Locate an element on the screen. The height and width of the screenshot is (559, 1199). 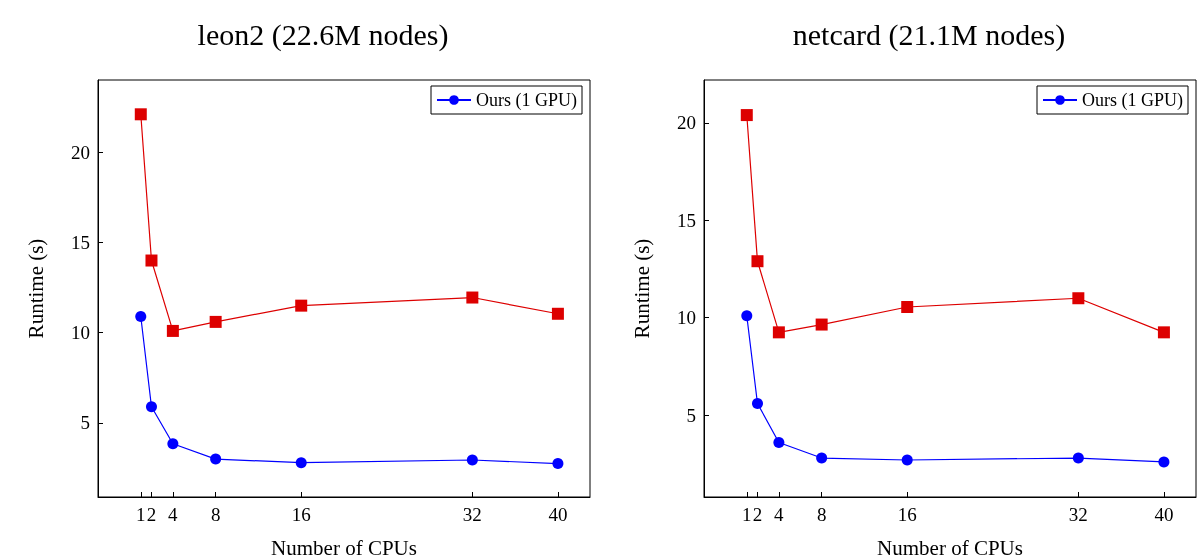
chart-title: netcard (21.1M nodes) is located at coordinates (929, 34).